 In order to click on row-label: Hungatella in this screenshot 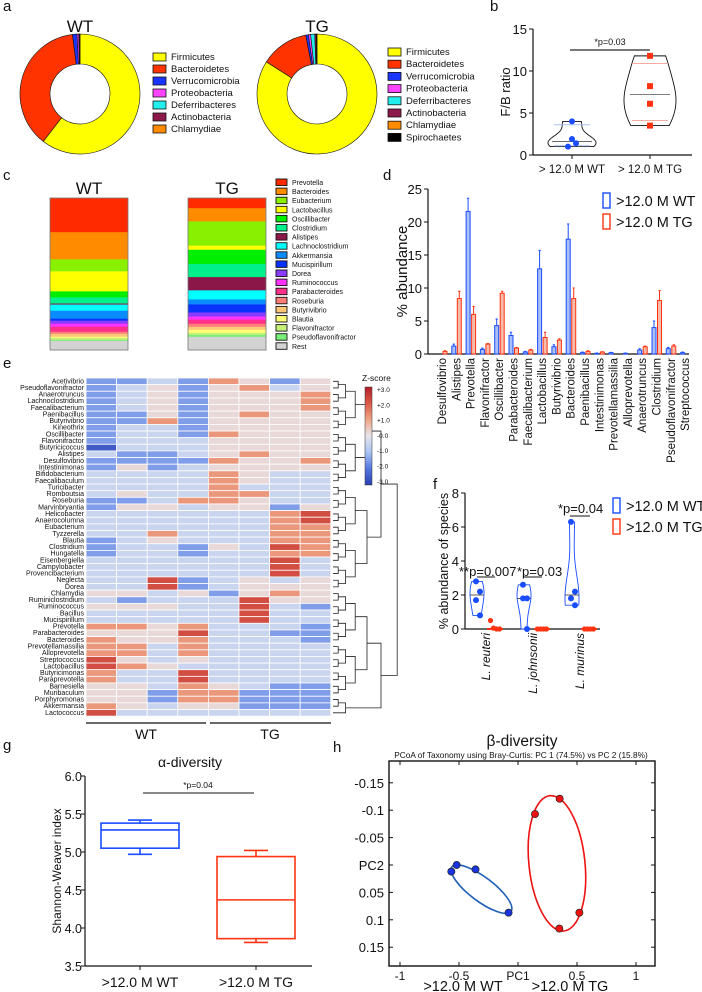, I will do `click(68, 554)`.